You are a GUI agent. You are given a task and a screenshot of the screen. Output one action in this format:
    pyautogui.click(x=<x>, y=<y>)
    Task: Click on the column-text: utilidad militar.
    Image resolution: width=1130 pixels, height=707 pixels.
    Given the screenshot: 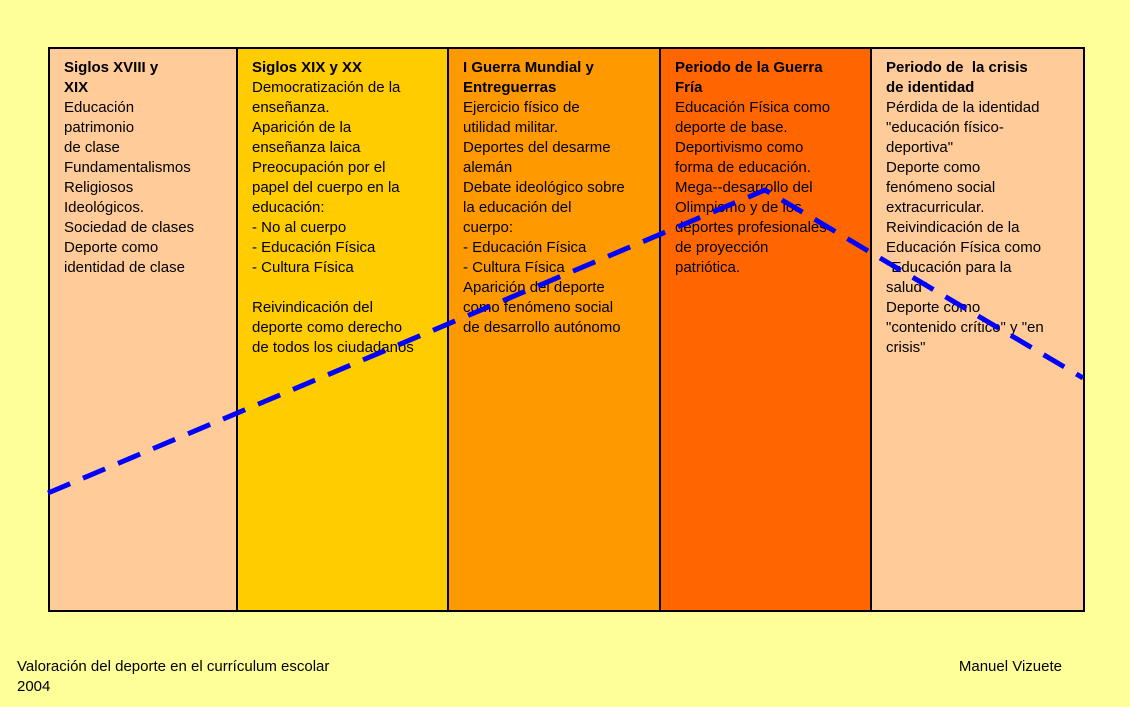 What is the action you would take?
    pyautogui.click(x=511, y=127)
    